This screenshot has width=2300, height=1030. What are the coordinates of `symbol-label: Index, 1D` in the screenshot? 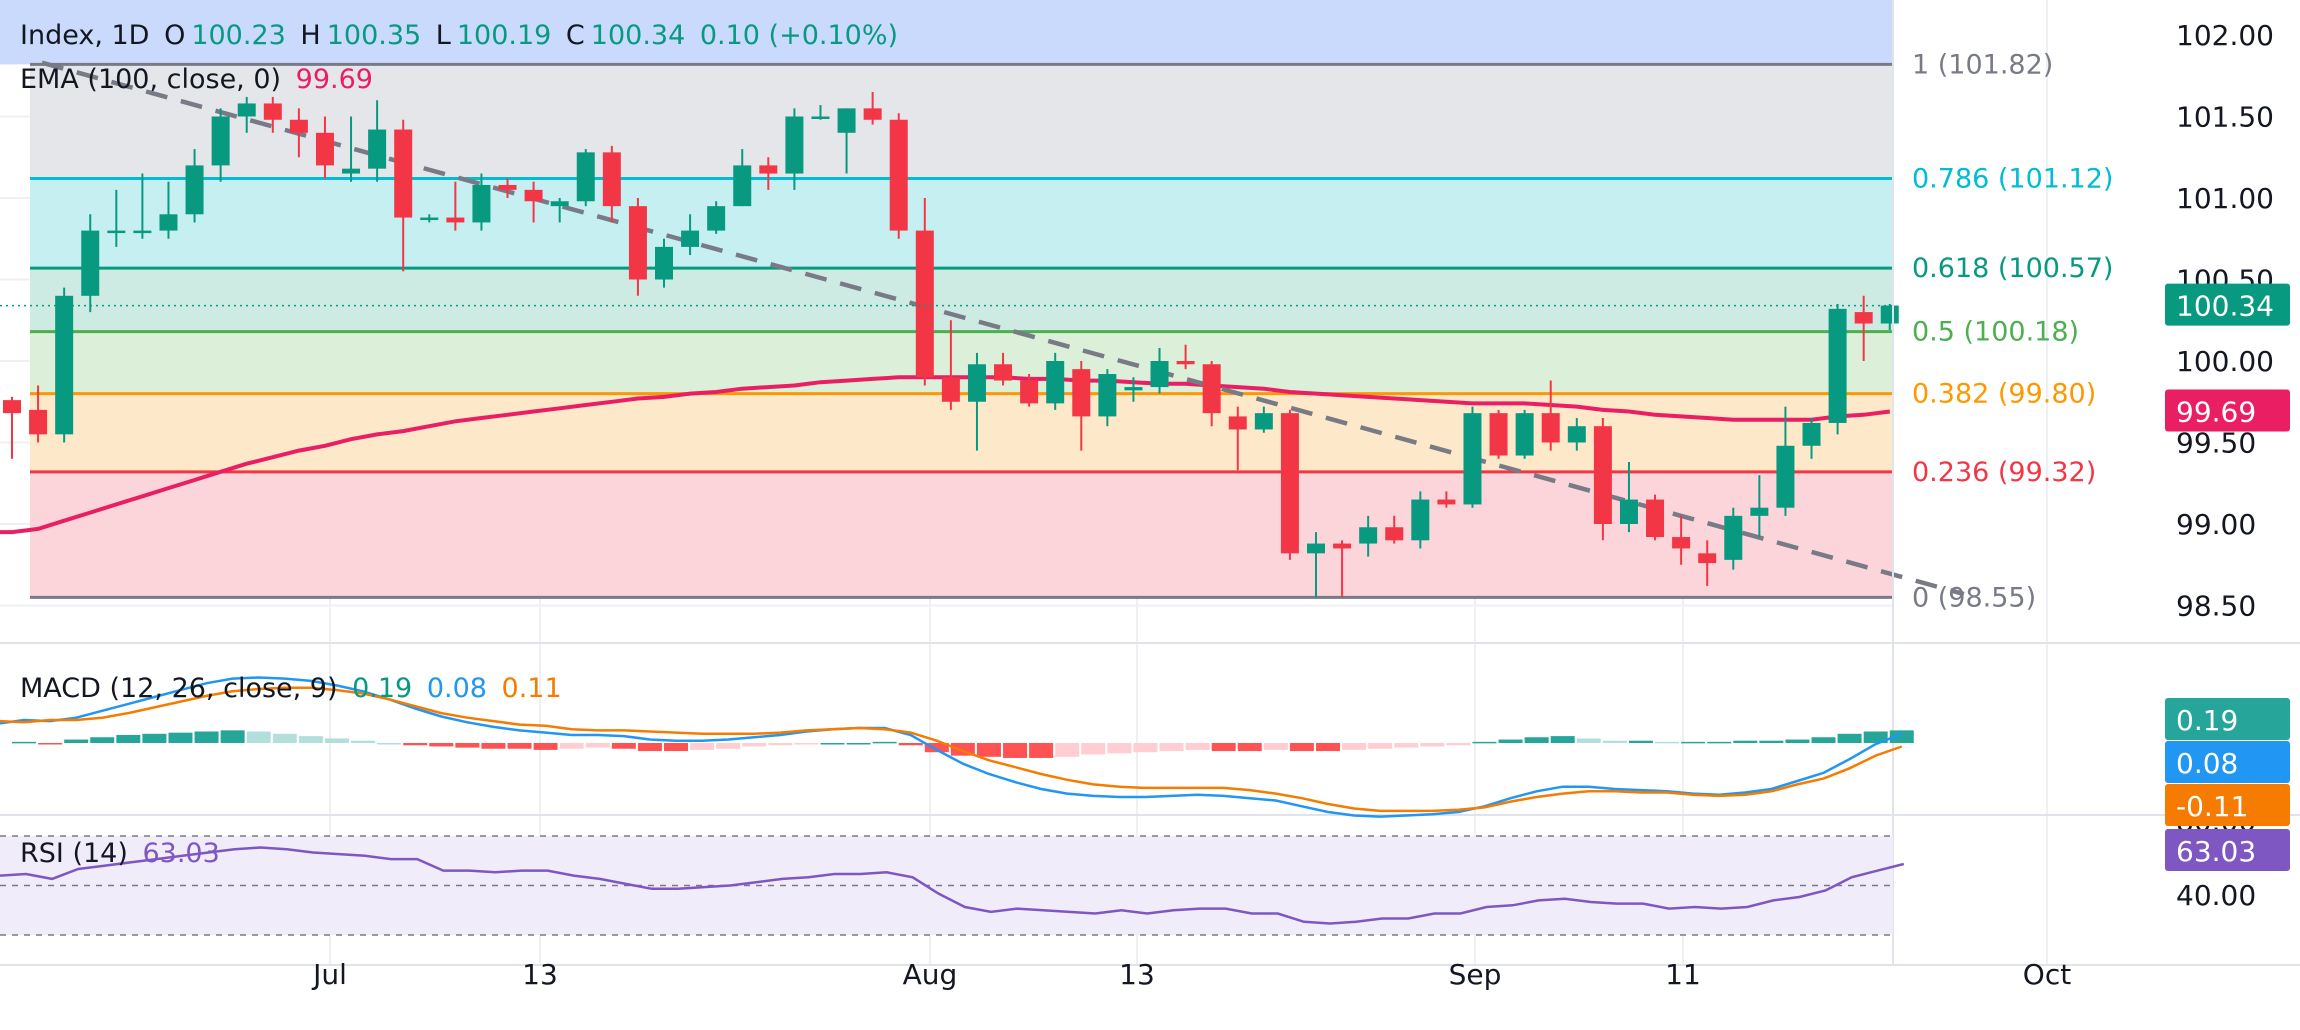 It's located at (85, 35).